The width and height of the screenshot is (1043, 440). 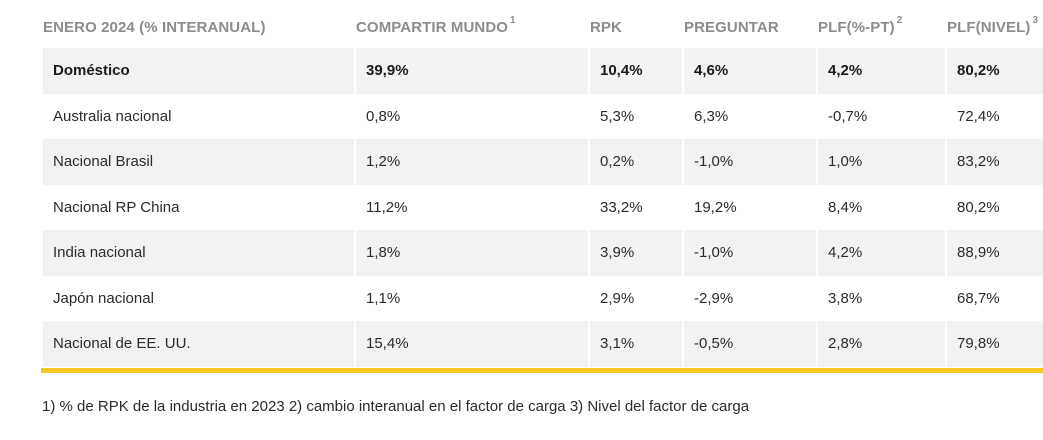 What do you see at coordinates (750, 344) in the screenshot?
I see `cell-ask: -0,5%` at bounding box center [750, 344].